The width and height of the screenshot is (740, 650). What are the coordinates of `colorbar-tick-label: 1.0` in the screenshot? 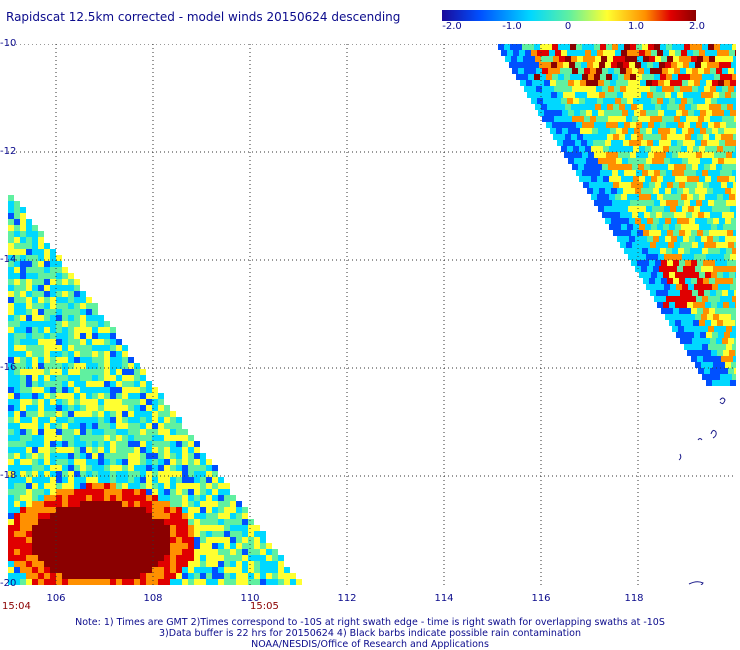 It's located at (636, 26).